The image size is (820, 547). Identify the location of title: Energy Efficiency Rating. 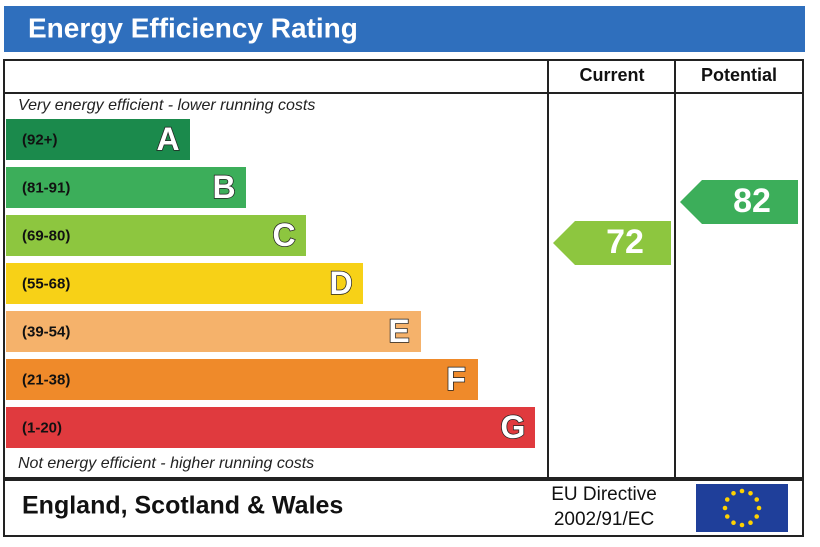
(193, 27).